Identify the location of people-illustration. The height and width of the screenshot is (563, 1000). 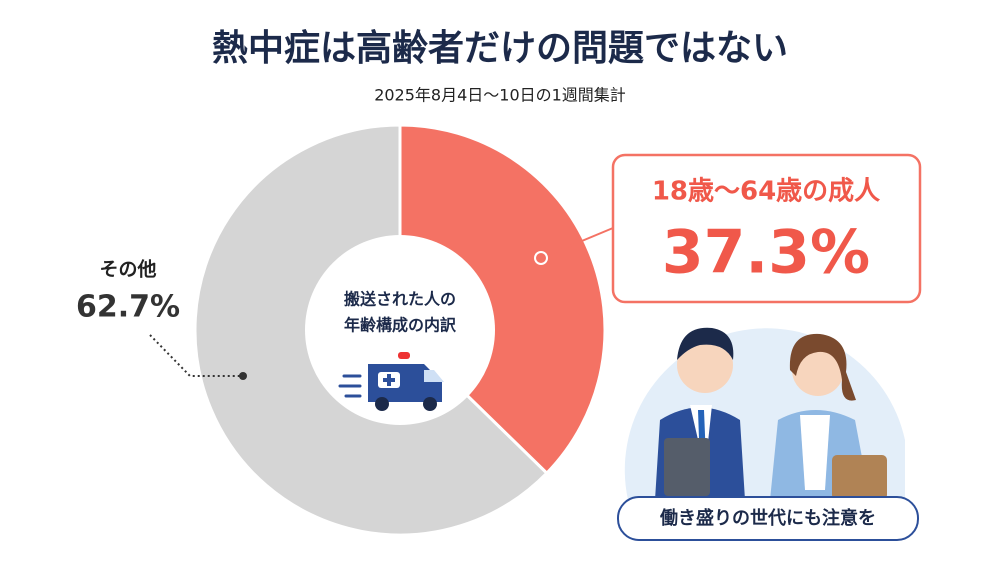
(764, 413).